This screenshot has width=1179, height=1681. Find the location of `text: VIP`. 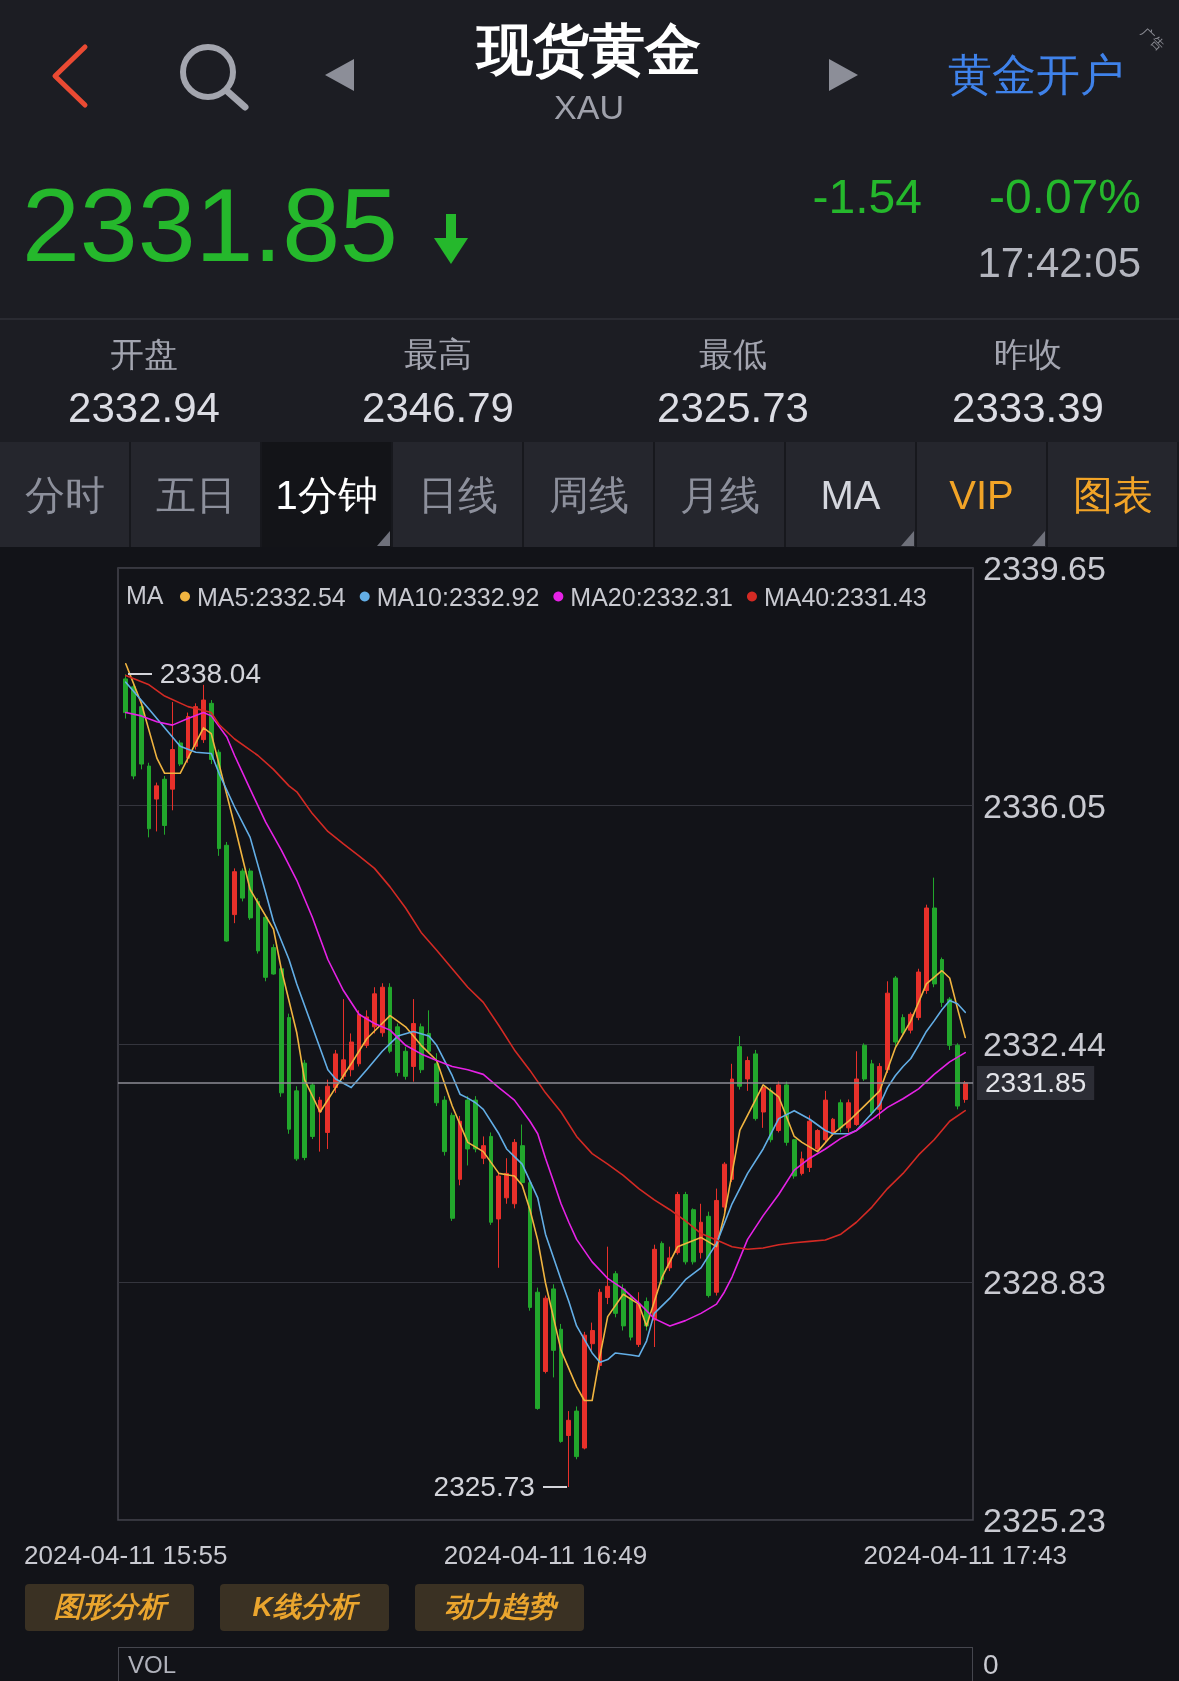

text: VIP is located at coordinates (981, 495).